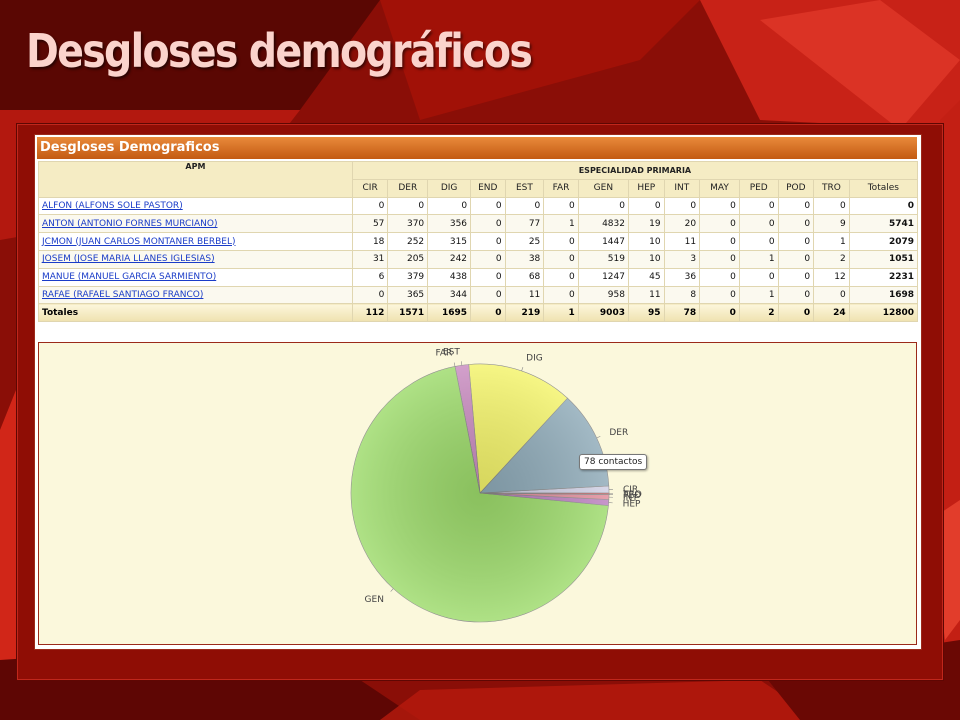 This screenshot has width=960, height=720. What do you see at coordinates (451, 352) in the screenshot?
I see `pie-label-est: EST` at bounding box center [451, 352].